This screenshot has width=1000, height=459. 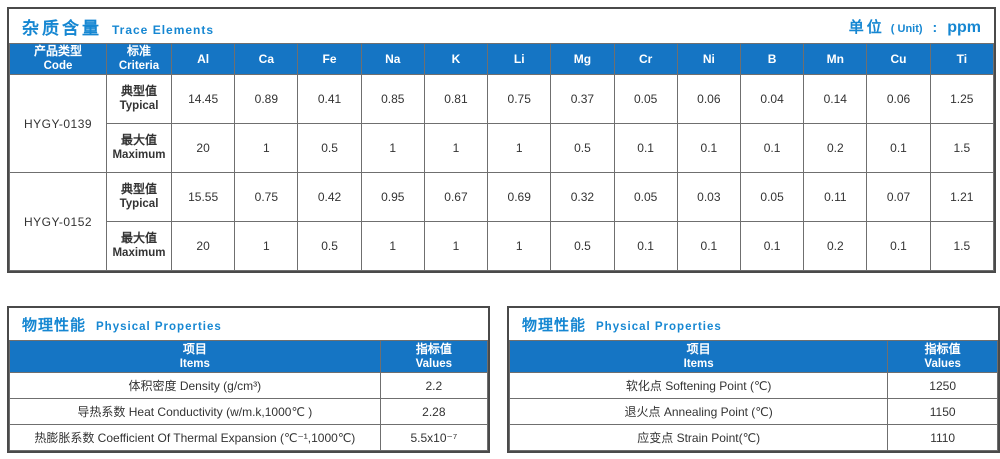 I want to click on physical-right-title-zh: 物理性能, so click(x=554, y=325).